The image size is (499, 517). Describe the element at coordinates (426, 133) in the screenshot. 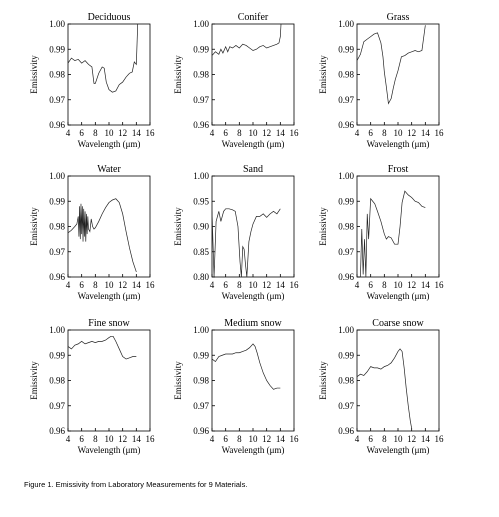

I see `chart-grass-xtick-label: 14` at that location.